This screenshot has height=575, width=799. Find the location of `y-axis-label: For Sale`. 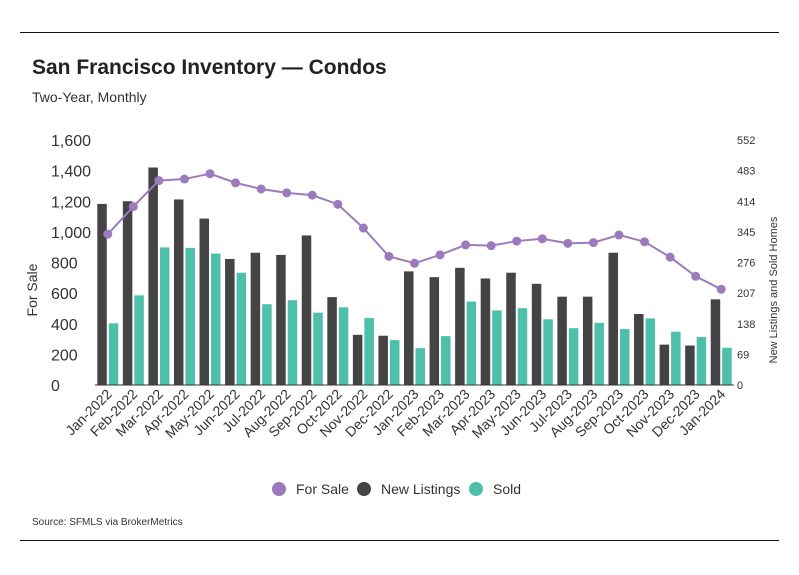

y-axis-label: For Sale is located at coordinates (32, 289).